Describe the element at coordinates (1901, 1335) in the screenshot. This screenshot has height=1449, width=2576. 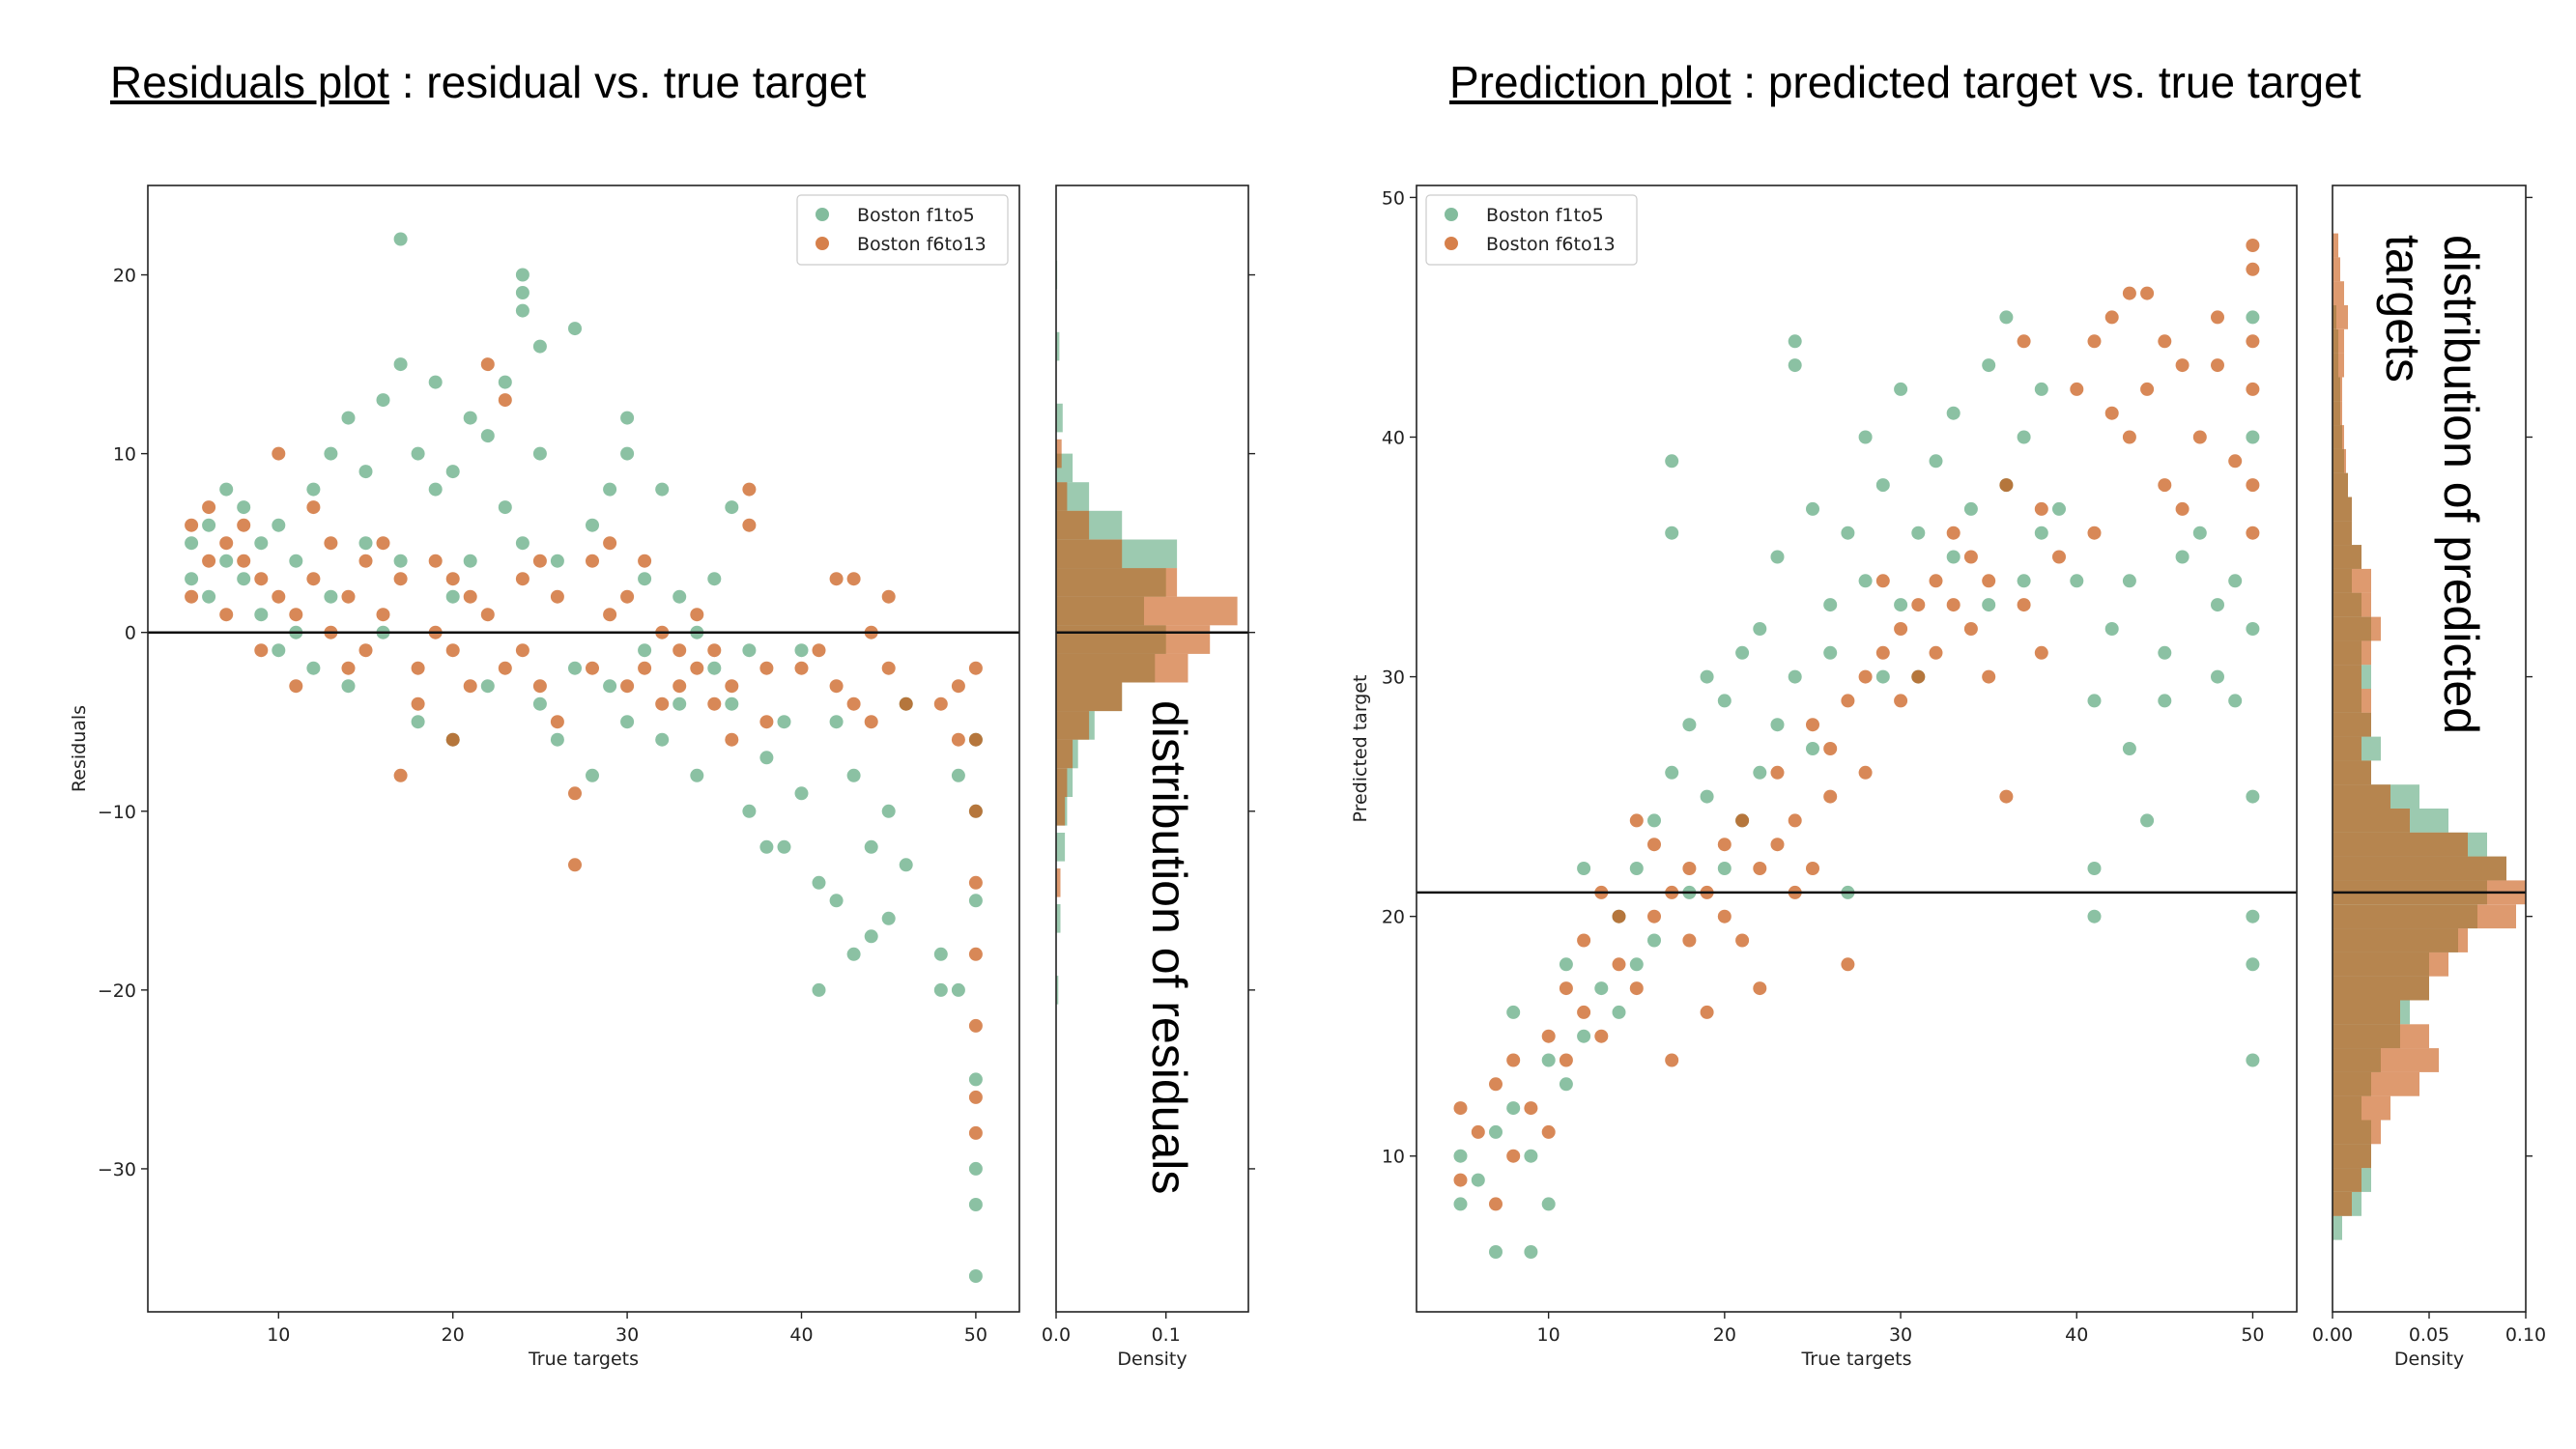
I see `pred-x-tick-label: 30` at that location.